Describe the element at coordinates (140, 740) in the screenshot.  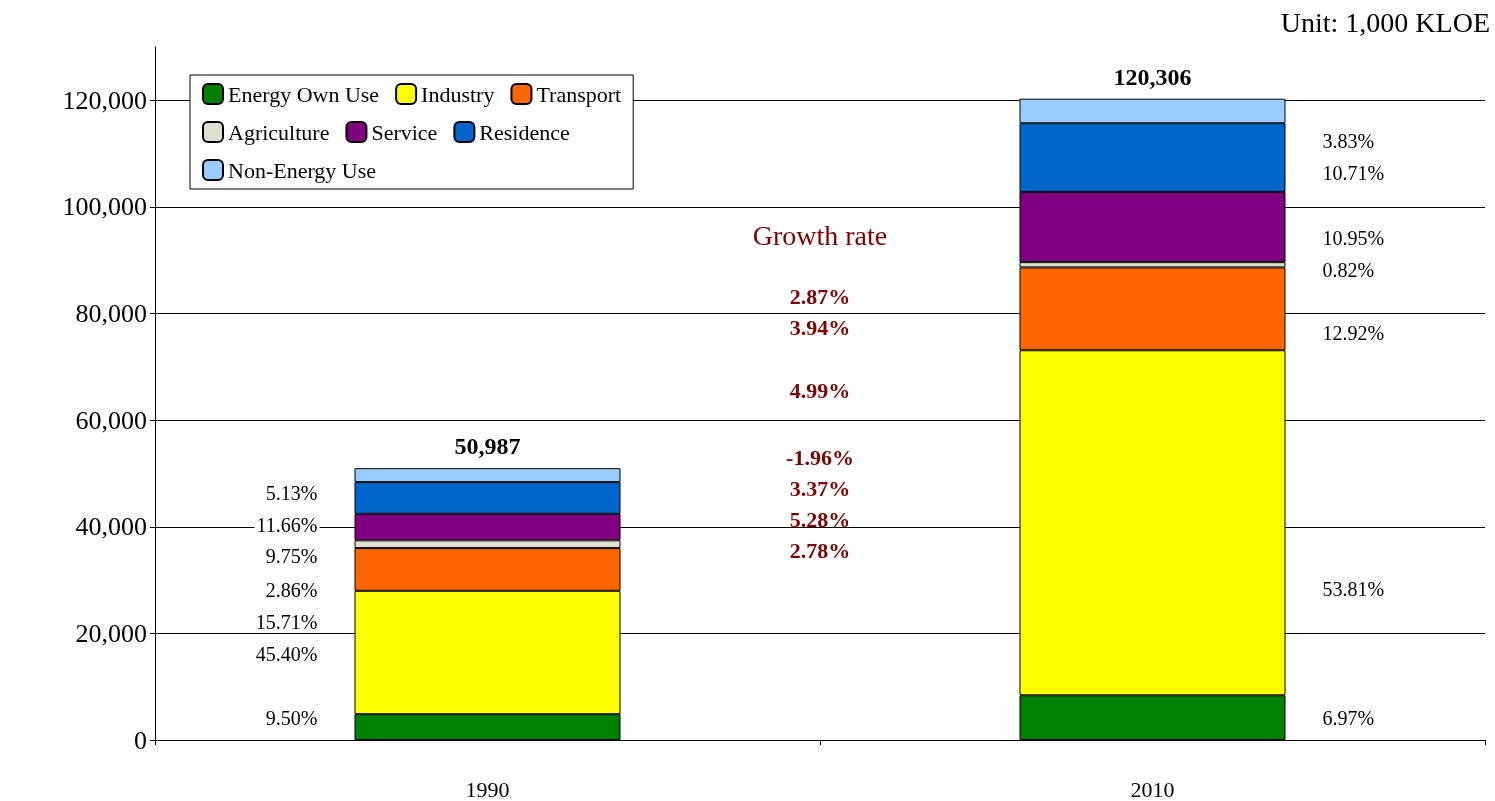
I see `y-tick-label: 0` at that location.